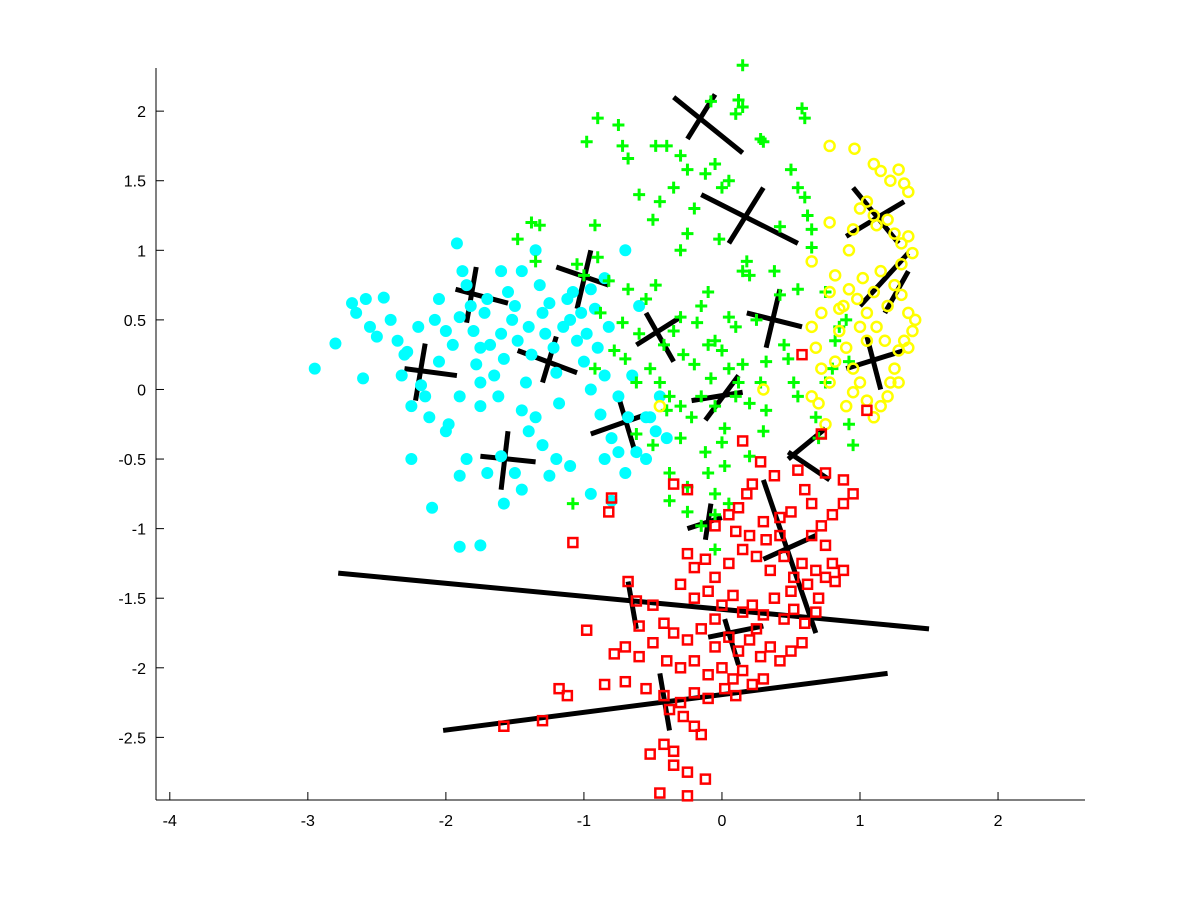  What do you see at coordinates (141, 390) in the screenshot?
I see `y-tick-label: 0` at bounding box center [141, 390].